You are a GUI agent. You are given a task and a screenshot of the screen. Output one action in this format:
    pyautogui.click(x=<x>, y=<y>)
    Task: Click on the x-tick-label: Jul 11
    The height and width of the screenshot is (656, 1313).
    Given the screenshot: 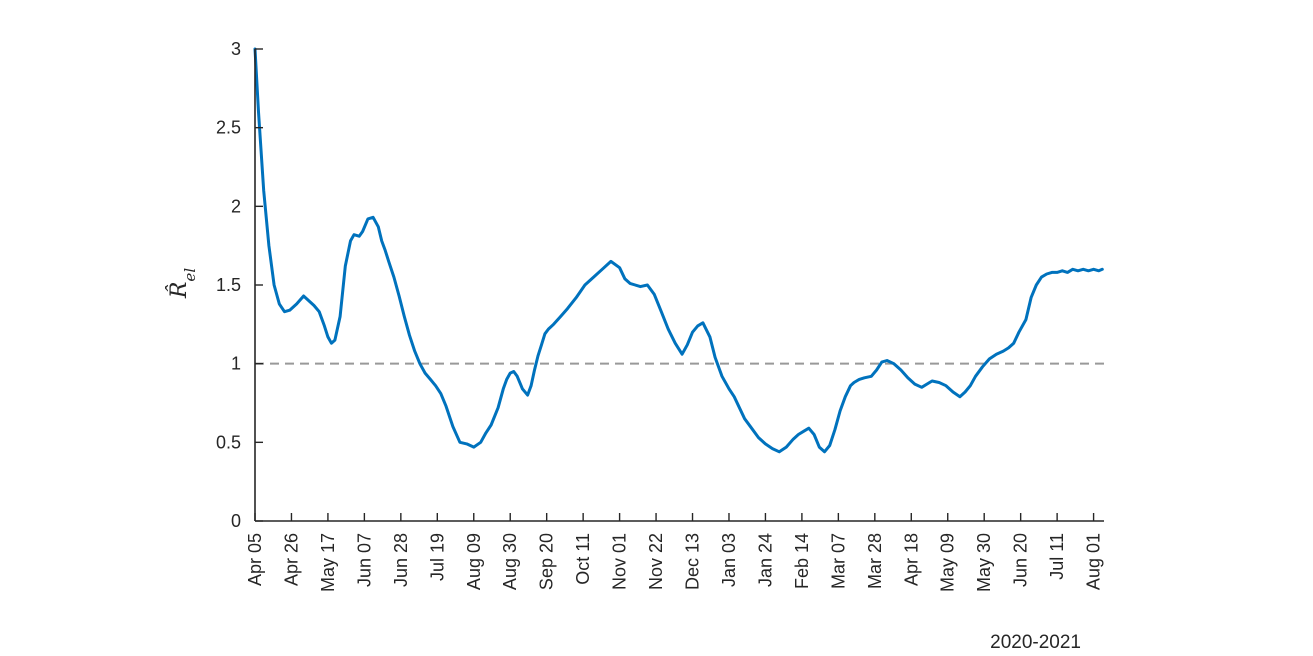 What is the action you would take?
    pyautogui.click(x=1057, y=556)
    